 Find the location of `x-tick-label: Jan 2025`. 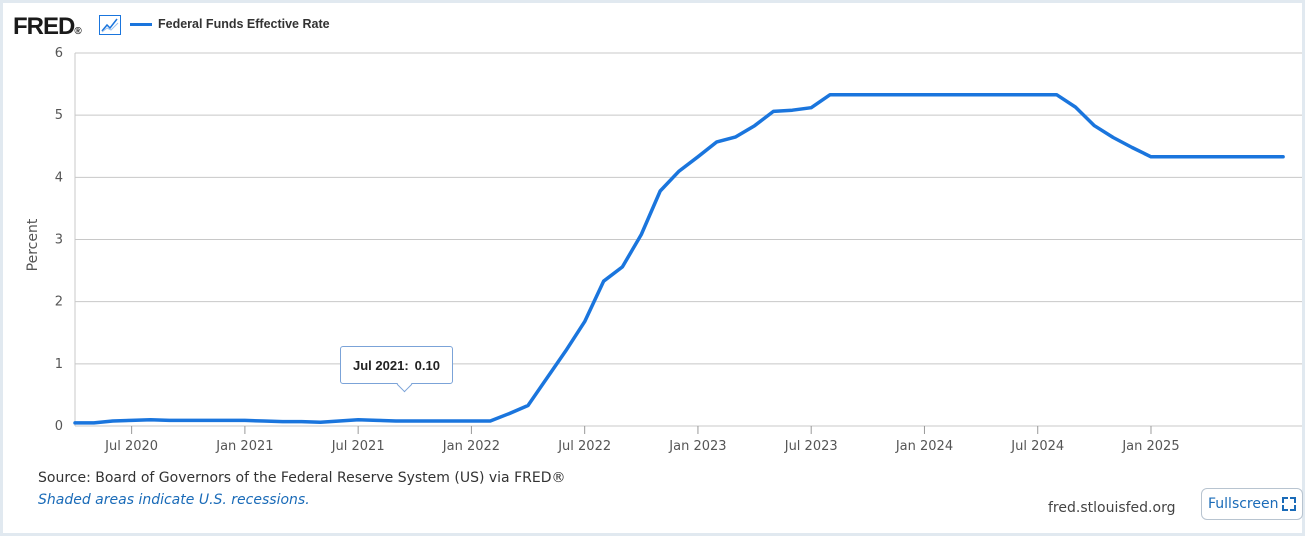

x-tick-label: Jan 2025 is located at coordinates (1150, 446).